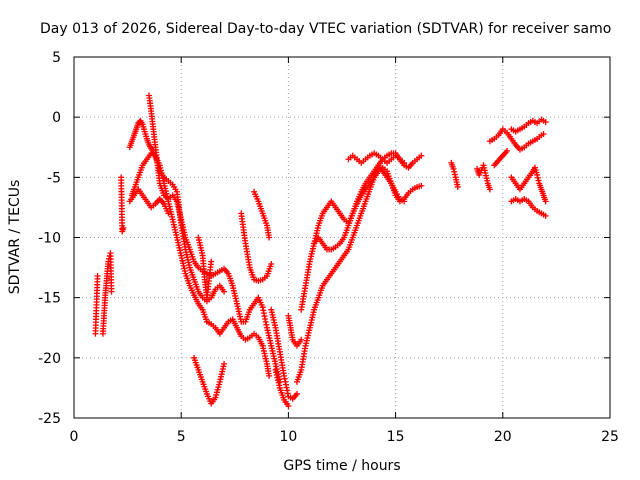 The image size is (640, 480). What do you see at coordinates (49, 299) in the screenshot?
I see `y-tick-label: -15` at bounding box center [49, 299].